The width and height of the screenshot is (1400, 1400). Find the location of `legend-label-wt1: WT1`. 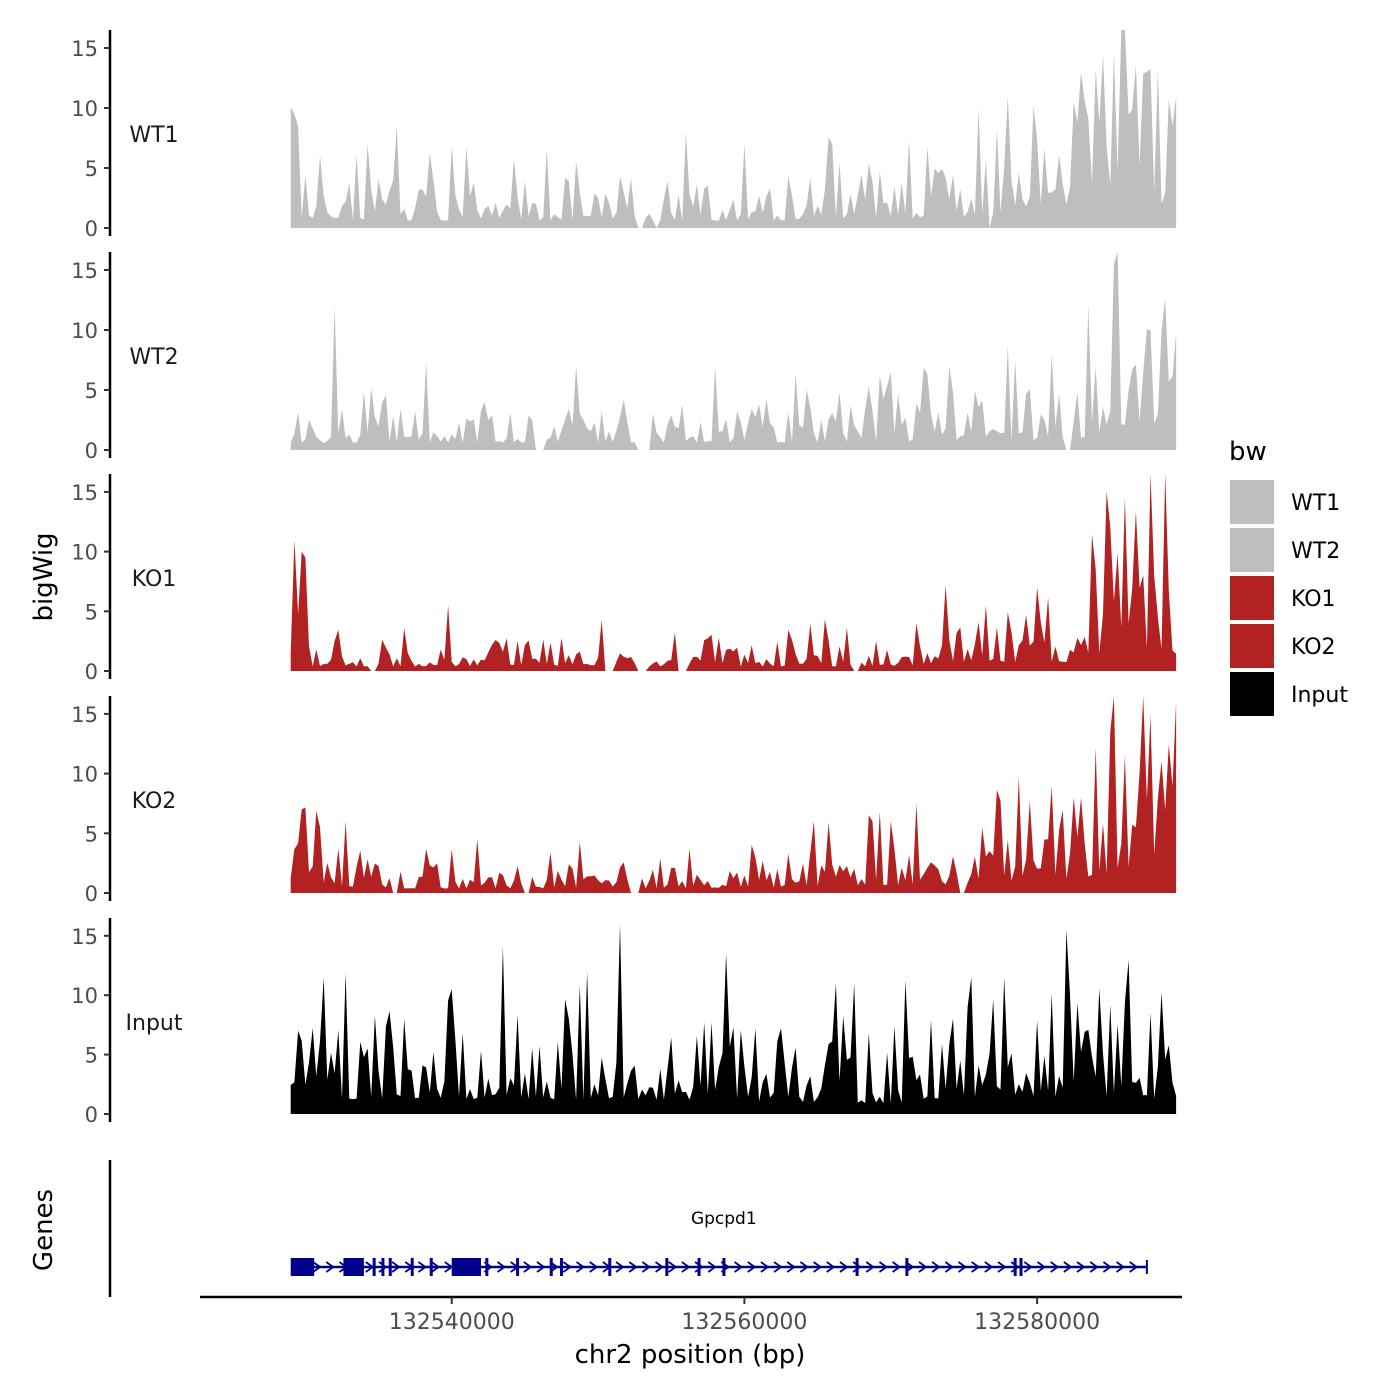

legend-label-wt1: WT1 is located at coordinates (1315, 503).